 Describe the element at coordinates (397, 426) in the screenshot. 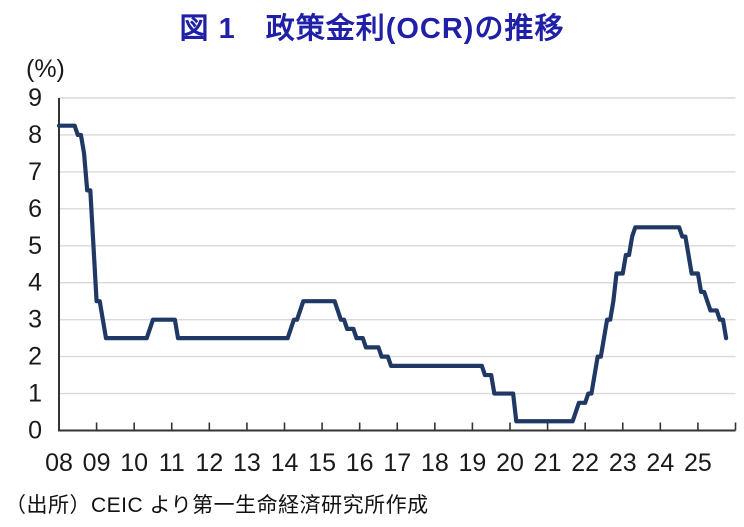

I see `x-axis-ticks` at that location.